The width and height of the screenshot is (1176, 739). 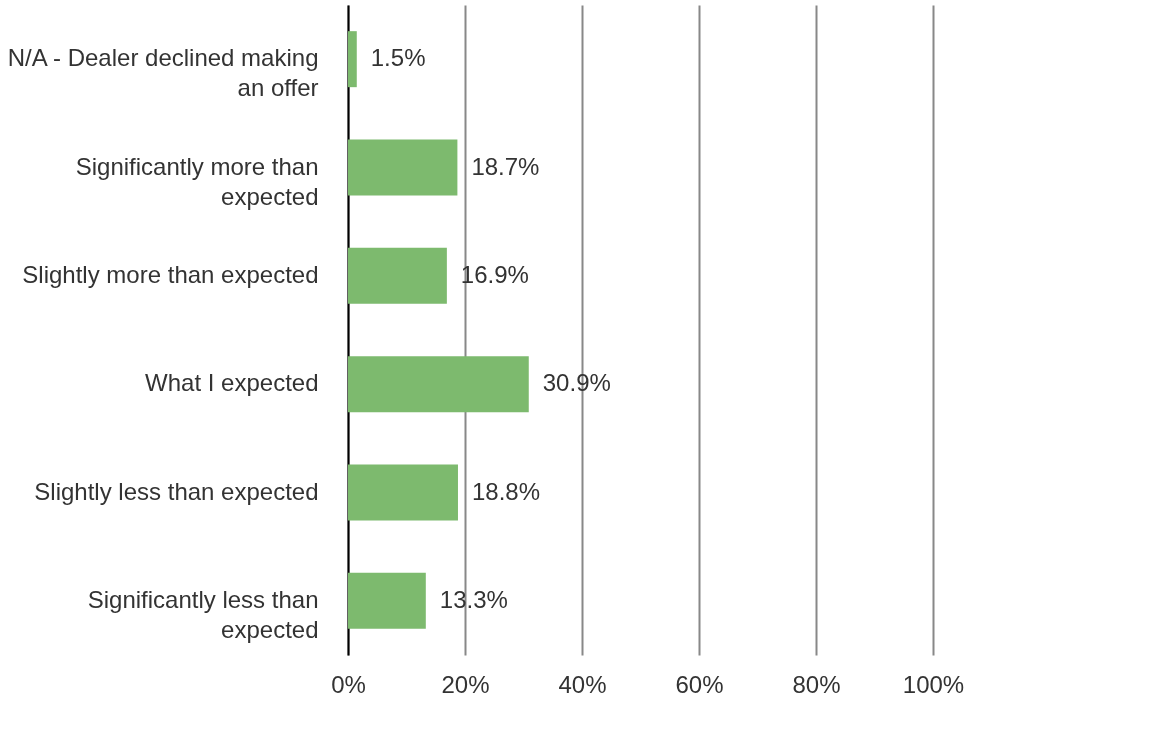 What do you see at coordinates (505, 166) in the screenshot?
I see `data-label: 18.7%` at bounding box center [505, 166].